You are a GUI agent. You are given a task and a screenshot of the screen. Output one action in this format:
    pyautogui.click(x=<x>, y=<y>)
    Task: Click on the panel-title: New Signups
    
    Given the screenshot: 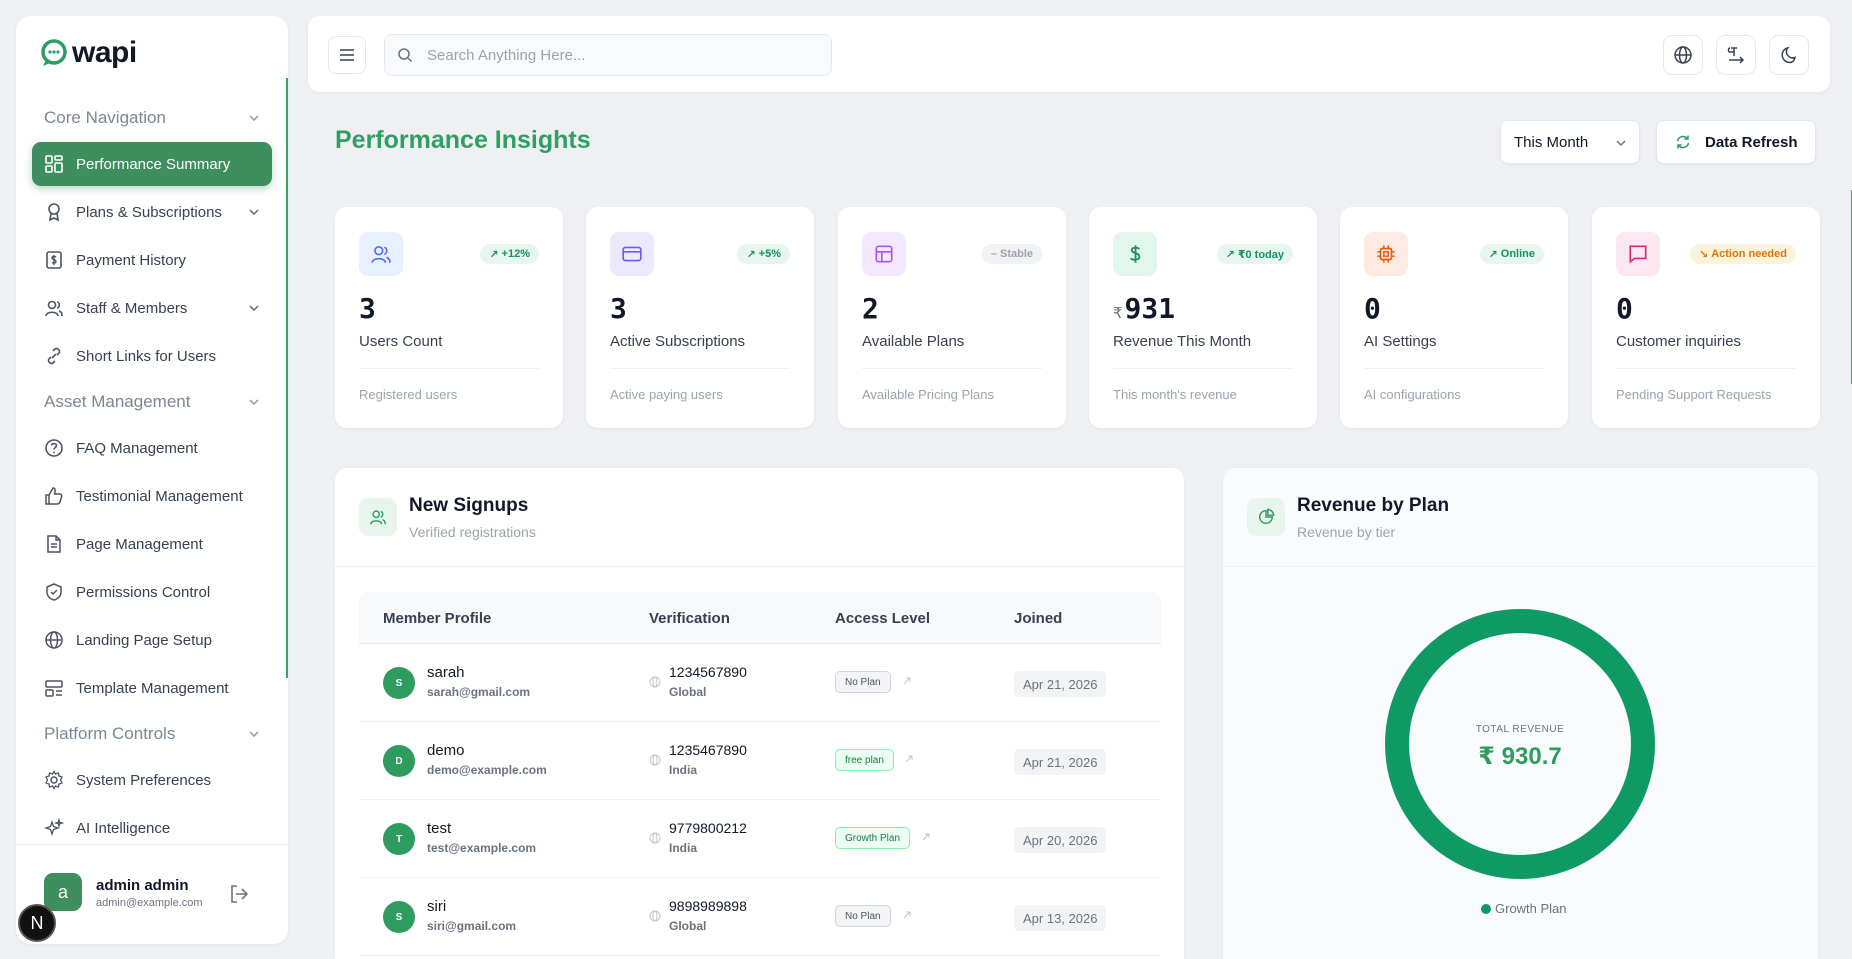 What is the action you would take?
    pyautogui.click(x=469, y=505)
    